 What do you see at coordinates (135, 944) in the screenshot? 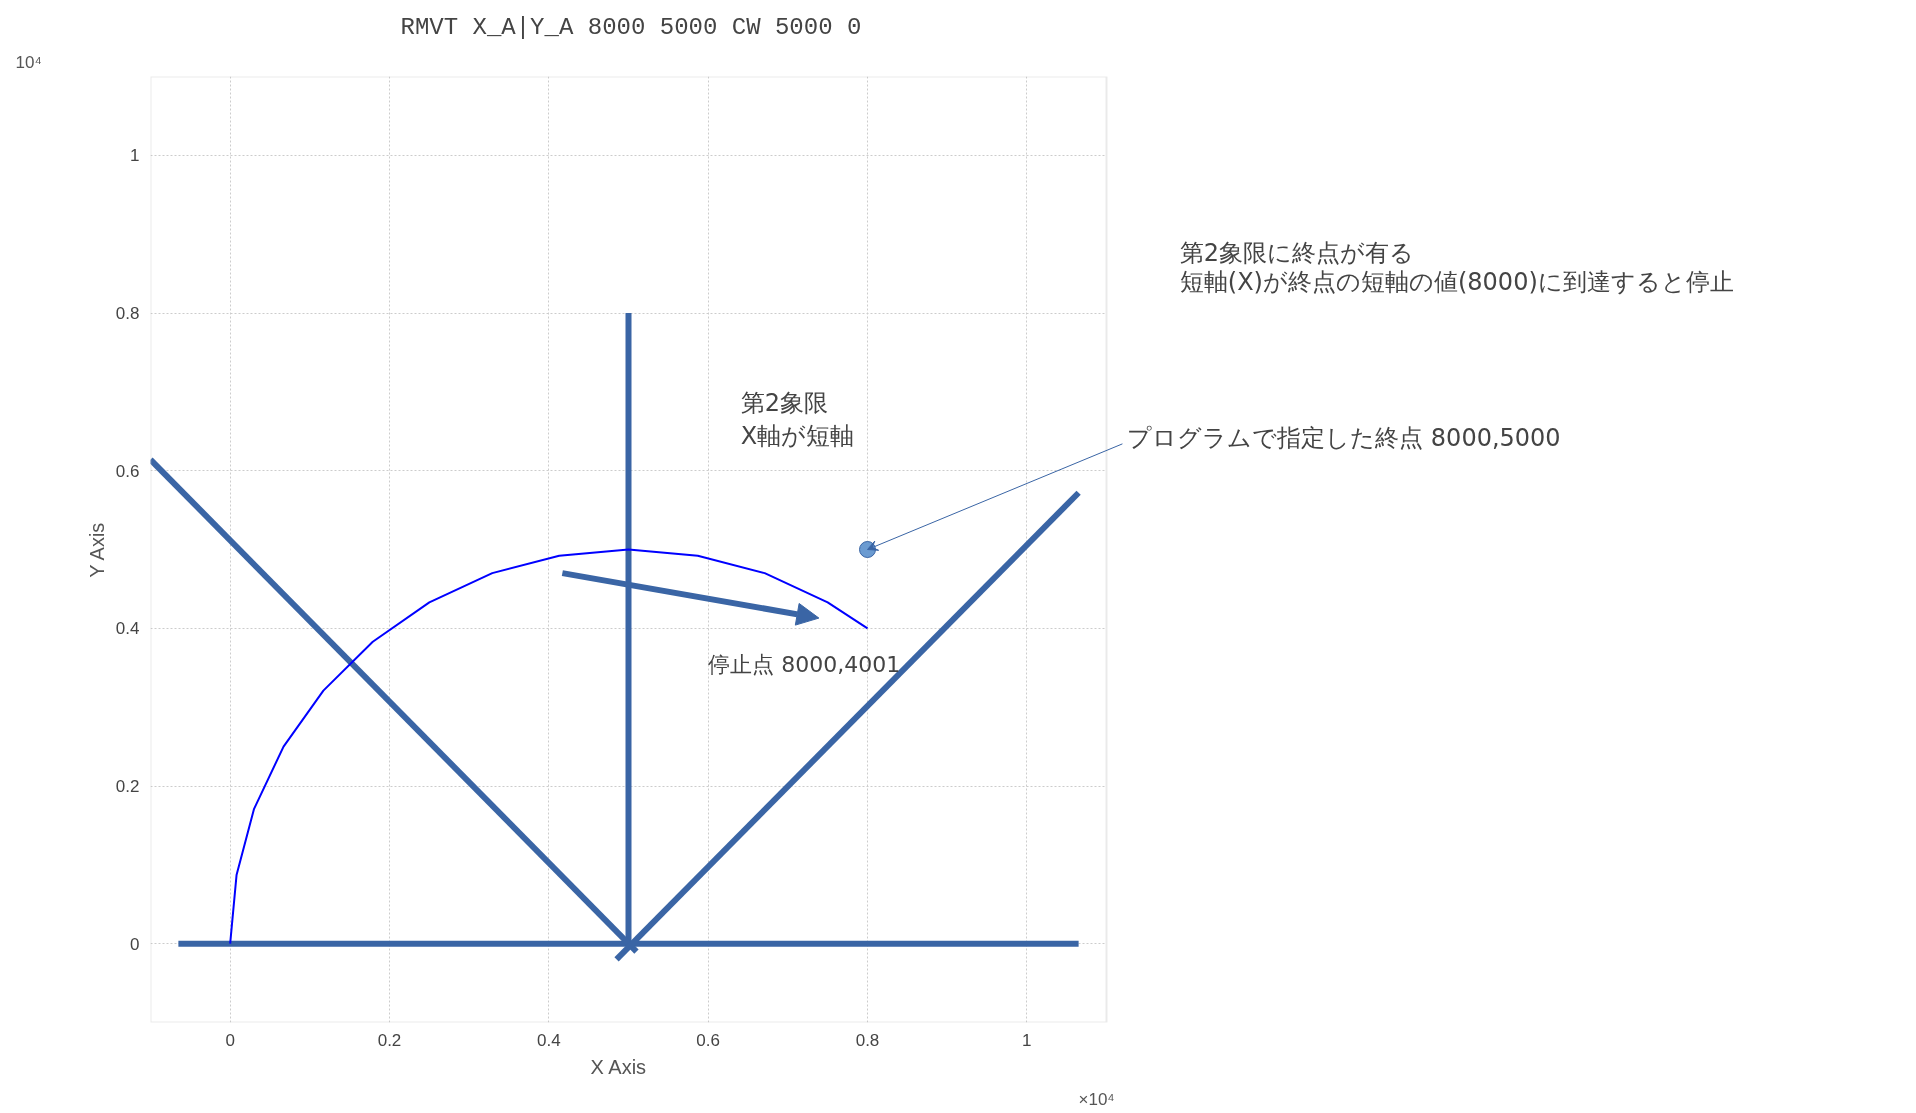
I see `y-tick-label: 0` at bounding box center [135, 944].